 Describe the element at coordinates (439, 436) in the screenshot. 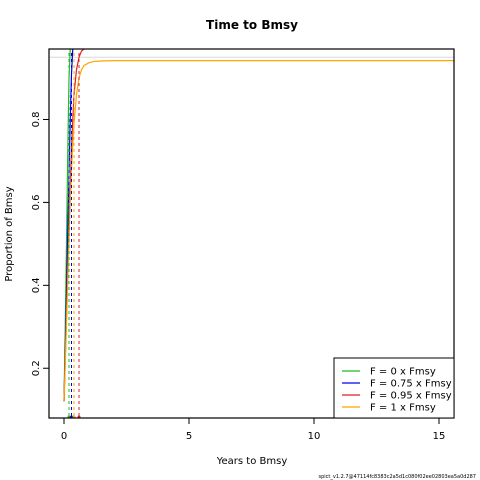

I see `x-tick-label: 15` at that location.